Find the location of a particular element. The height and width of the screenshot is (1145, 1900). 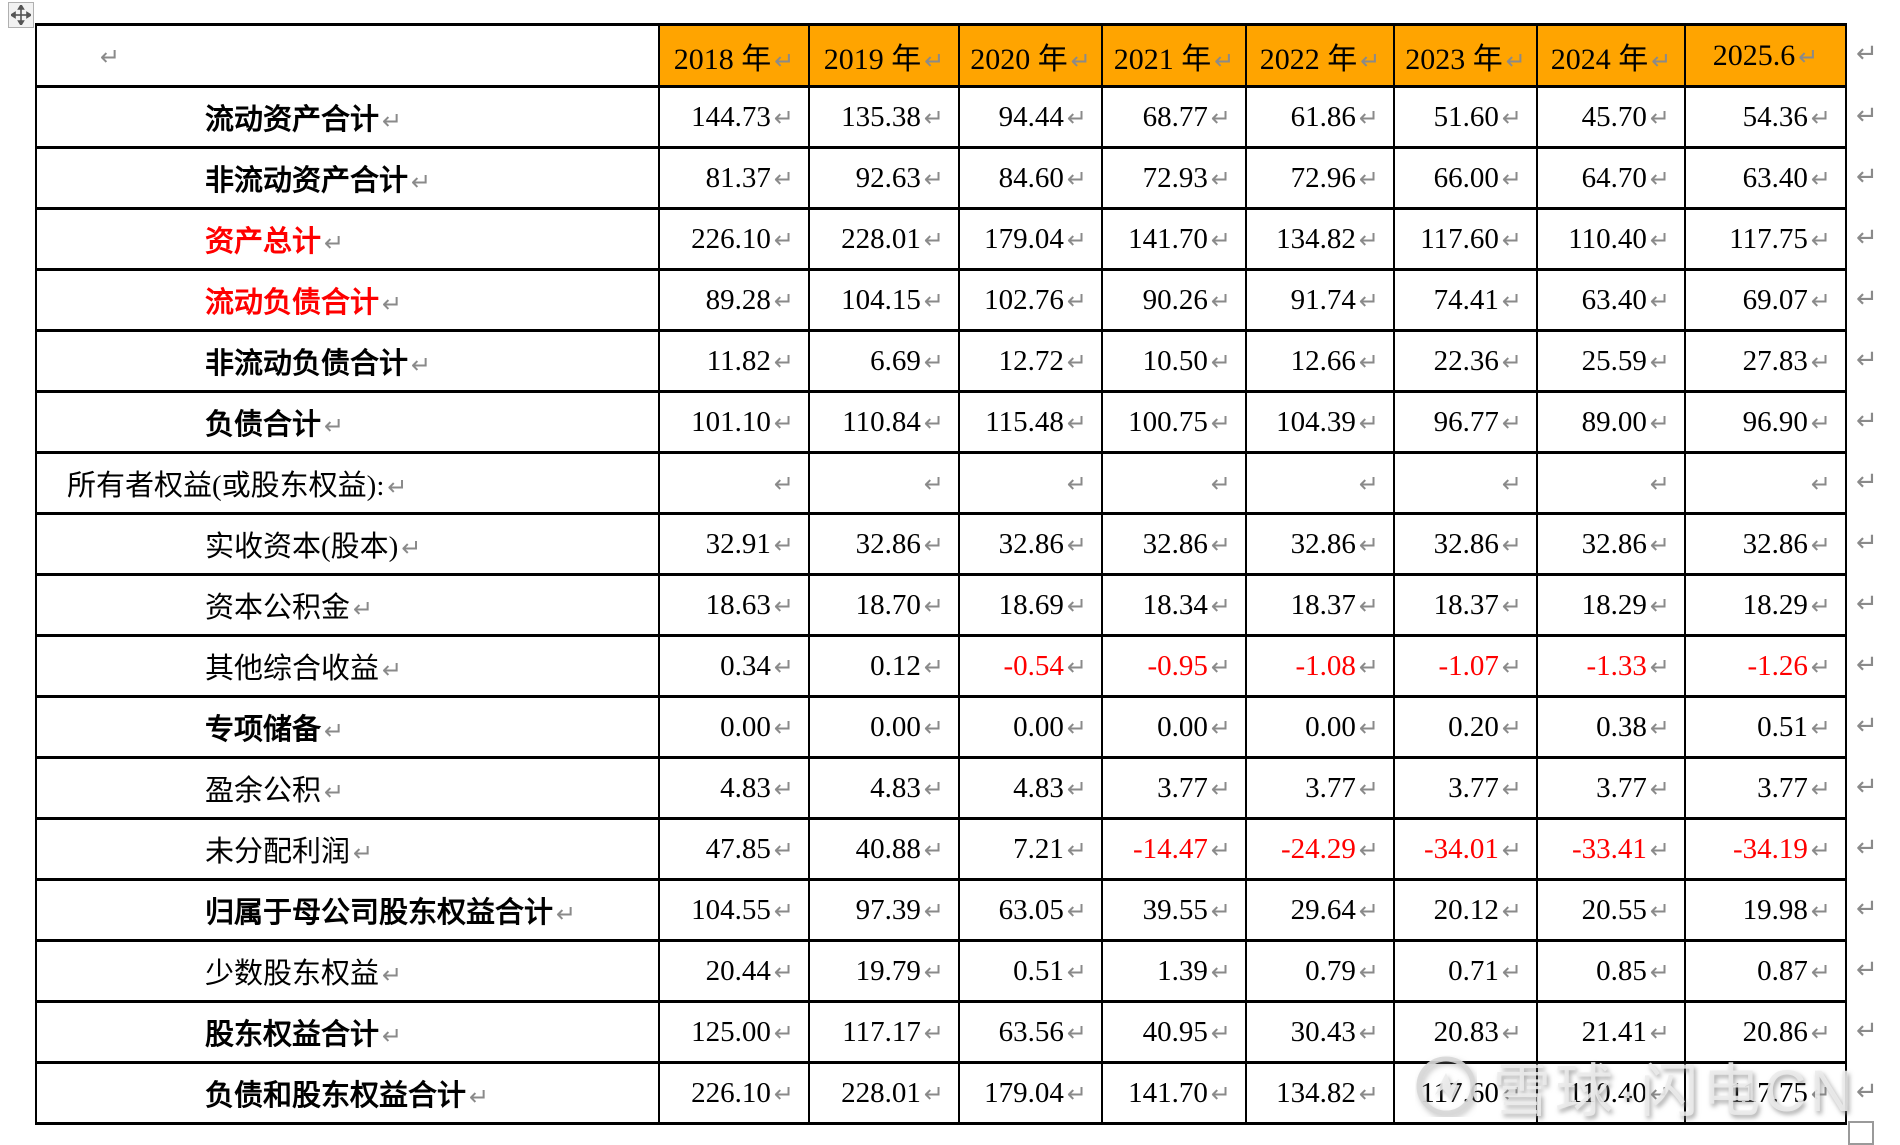

value-cell: 0.12 ↵ is located at coordinates (884, 666).